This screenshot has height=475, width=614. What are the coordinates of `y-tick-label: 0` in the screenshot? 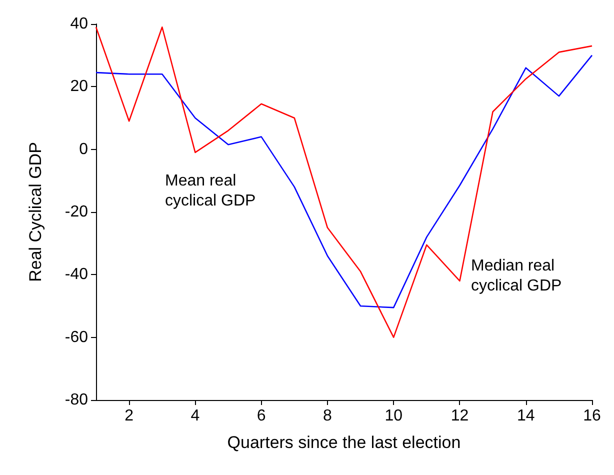 It's located at (83, 149).